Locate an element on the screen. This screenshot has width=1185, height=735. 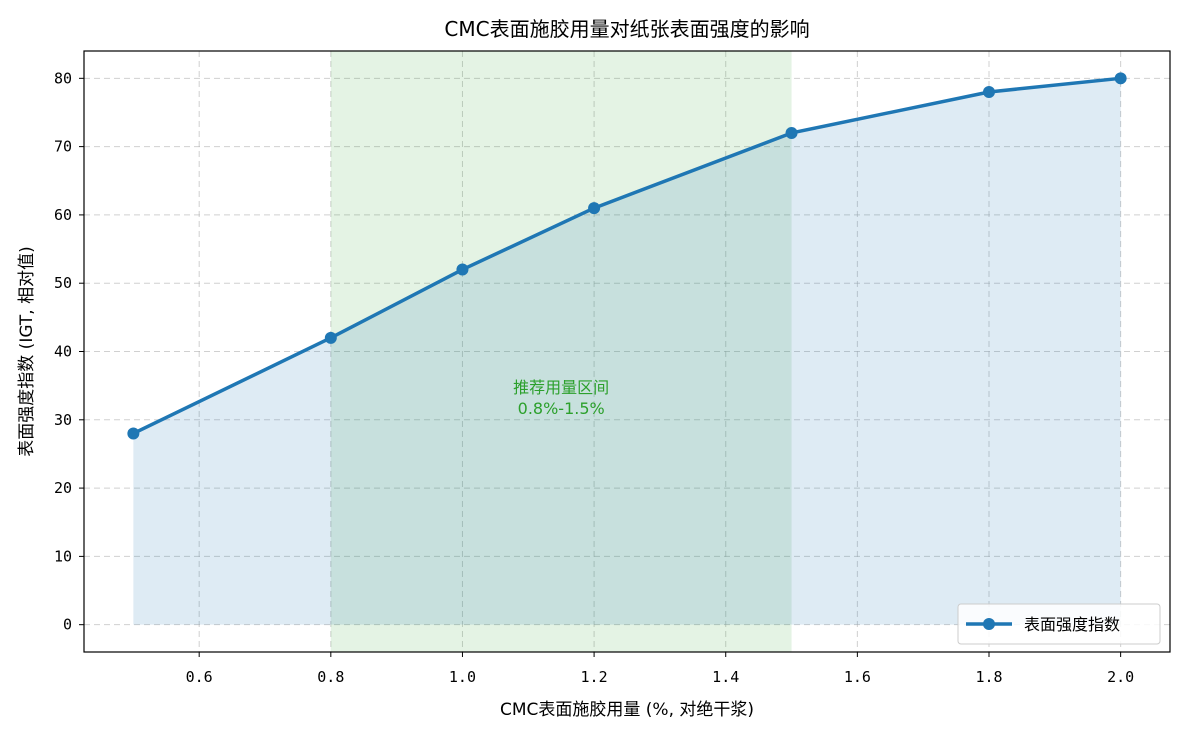
x-tick-label: 1.6 is located at coordinates (857, 677).